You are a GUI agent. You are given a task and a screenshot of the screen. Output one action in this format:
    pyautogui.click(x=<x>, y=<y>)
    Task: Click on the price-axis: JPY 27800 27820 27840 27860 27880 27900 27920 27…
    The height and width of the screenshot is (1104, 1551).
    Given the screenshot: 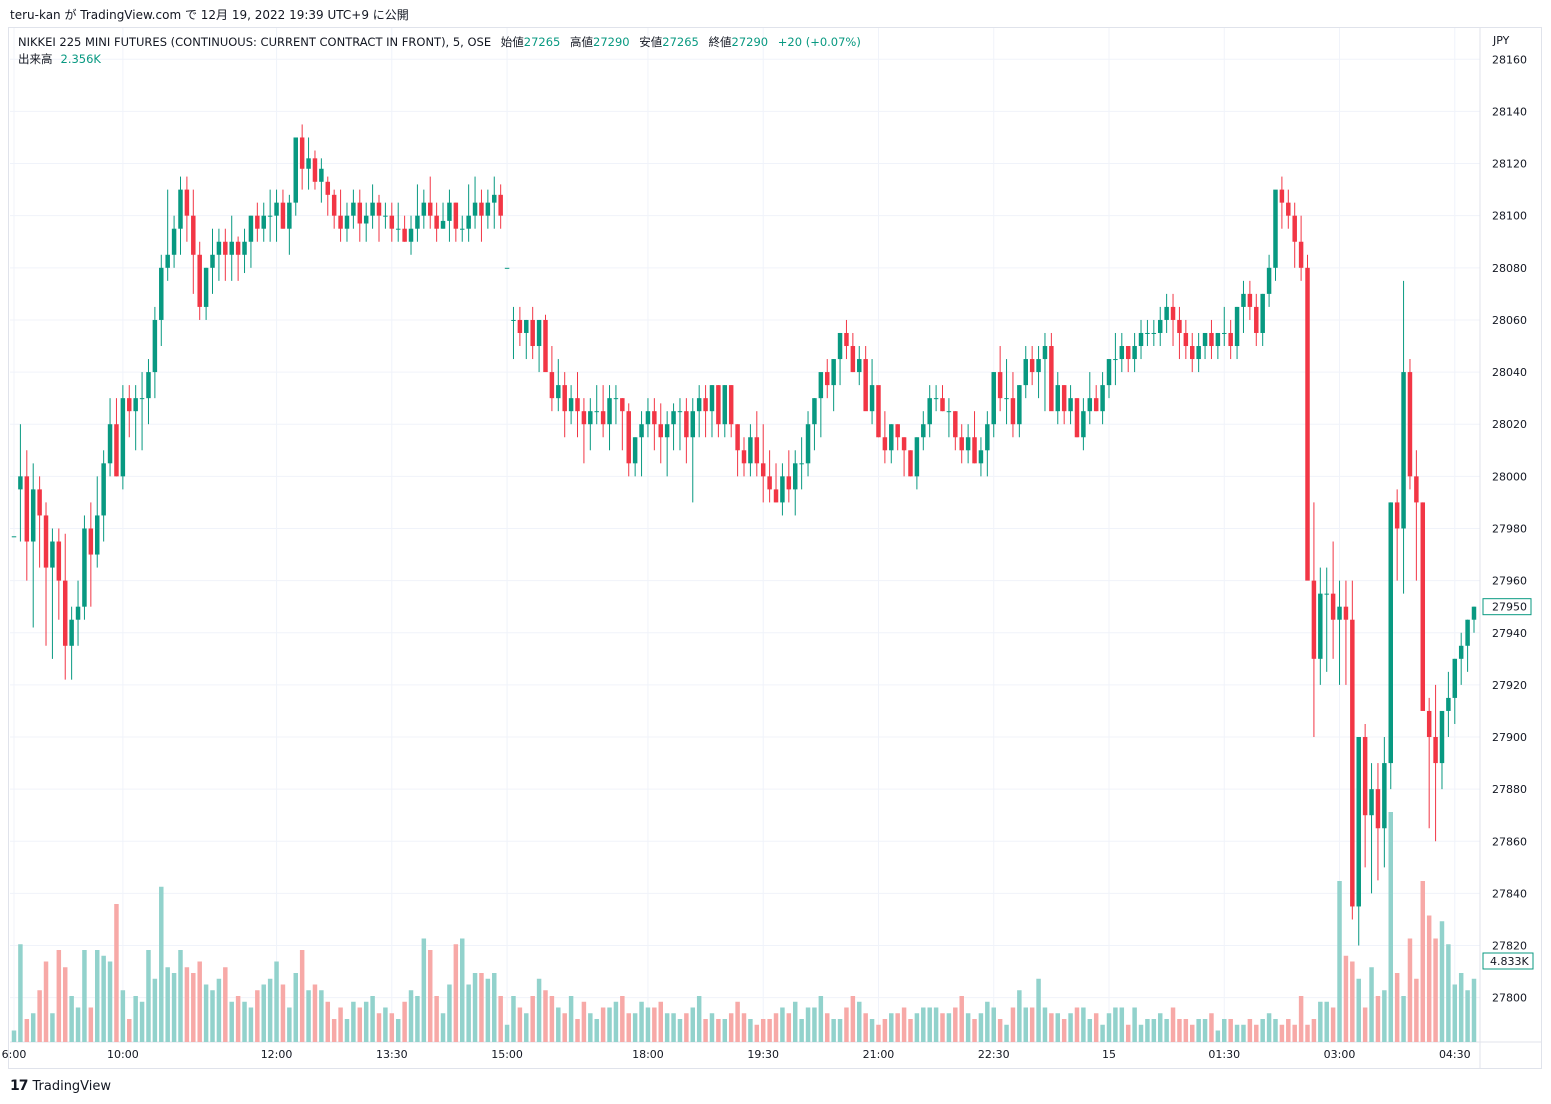 What is the action you would take?
    pyautogui.click(x=1509, y=519)
    